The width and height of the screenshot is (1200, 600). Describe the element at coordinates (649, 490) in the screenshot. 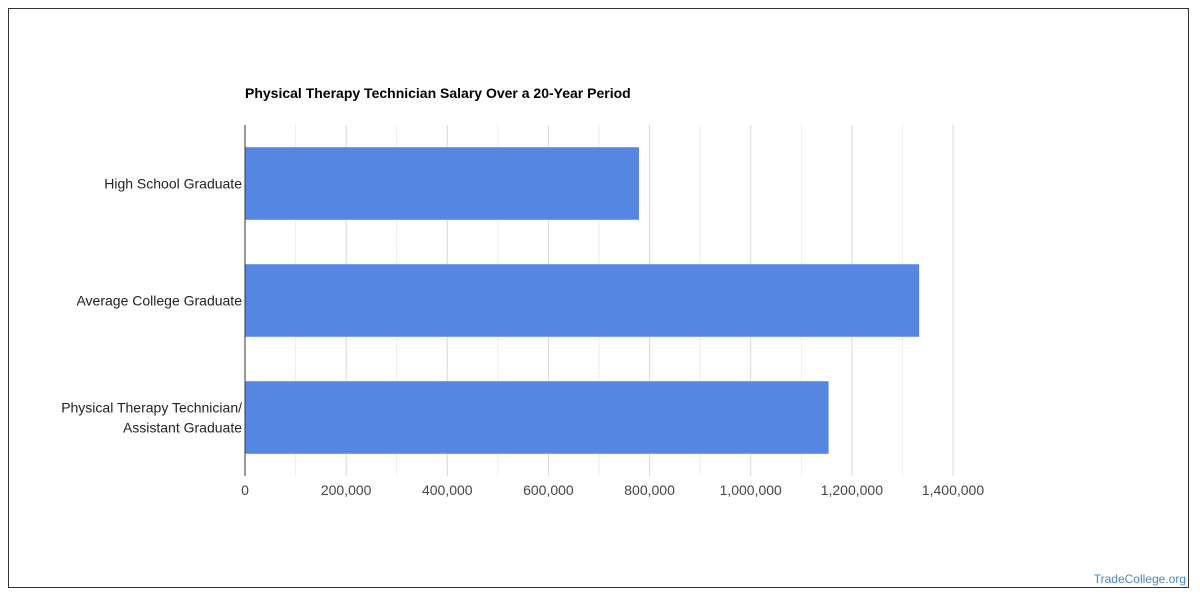

I see `x-tick-label: 800,000` at that location.